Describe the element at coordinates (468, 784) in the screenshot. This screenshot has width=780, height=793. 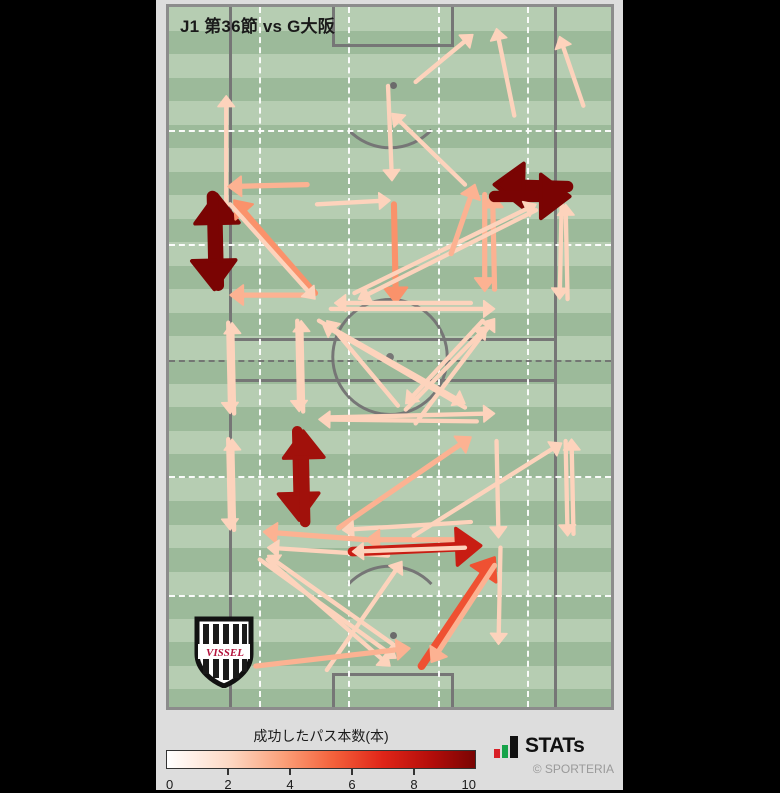
I see `colorbar-tick-label: 10` at that location.